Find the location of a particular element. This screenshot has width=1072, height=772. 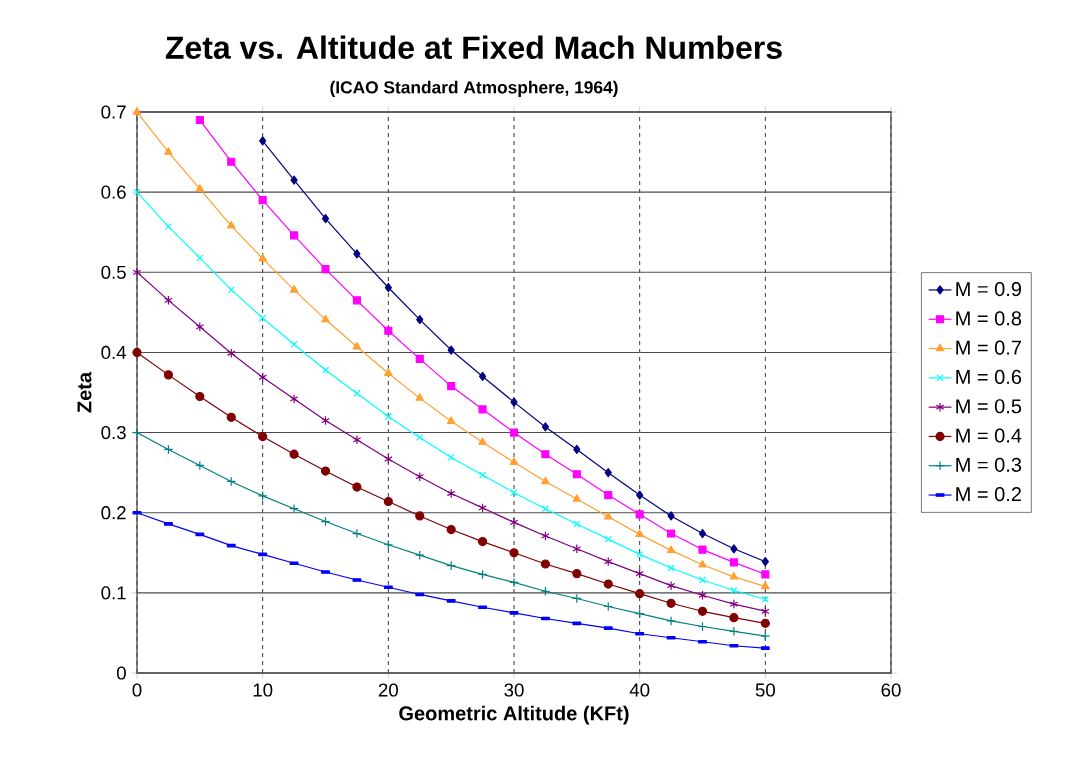

chart-title: Zeta vs. Altitude at Fixed Mach Numbers is located at coordinates (473, 47).